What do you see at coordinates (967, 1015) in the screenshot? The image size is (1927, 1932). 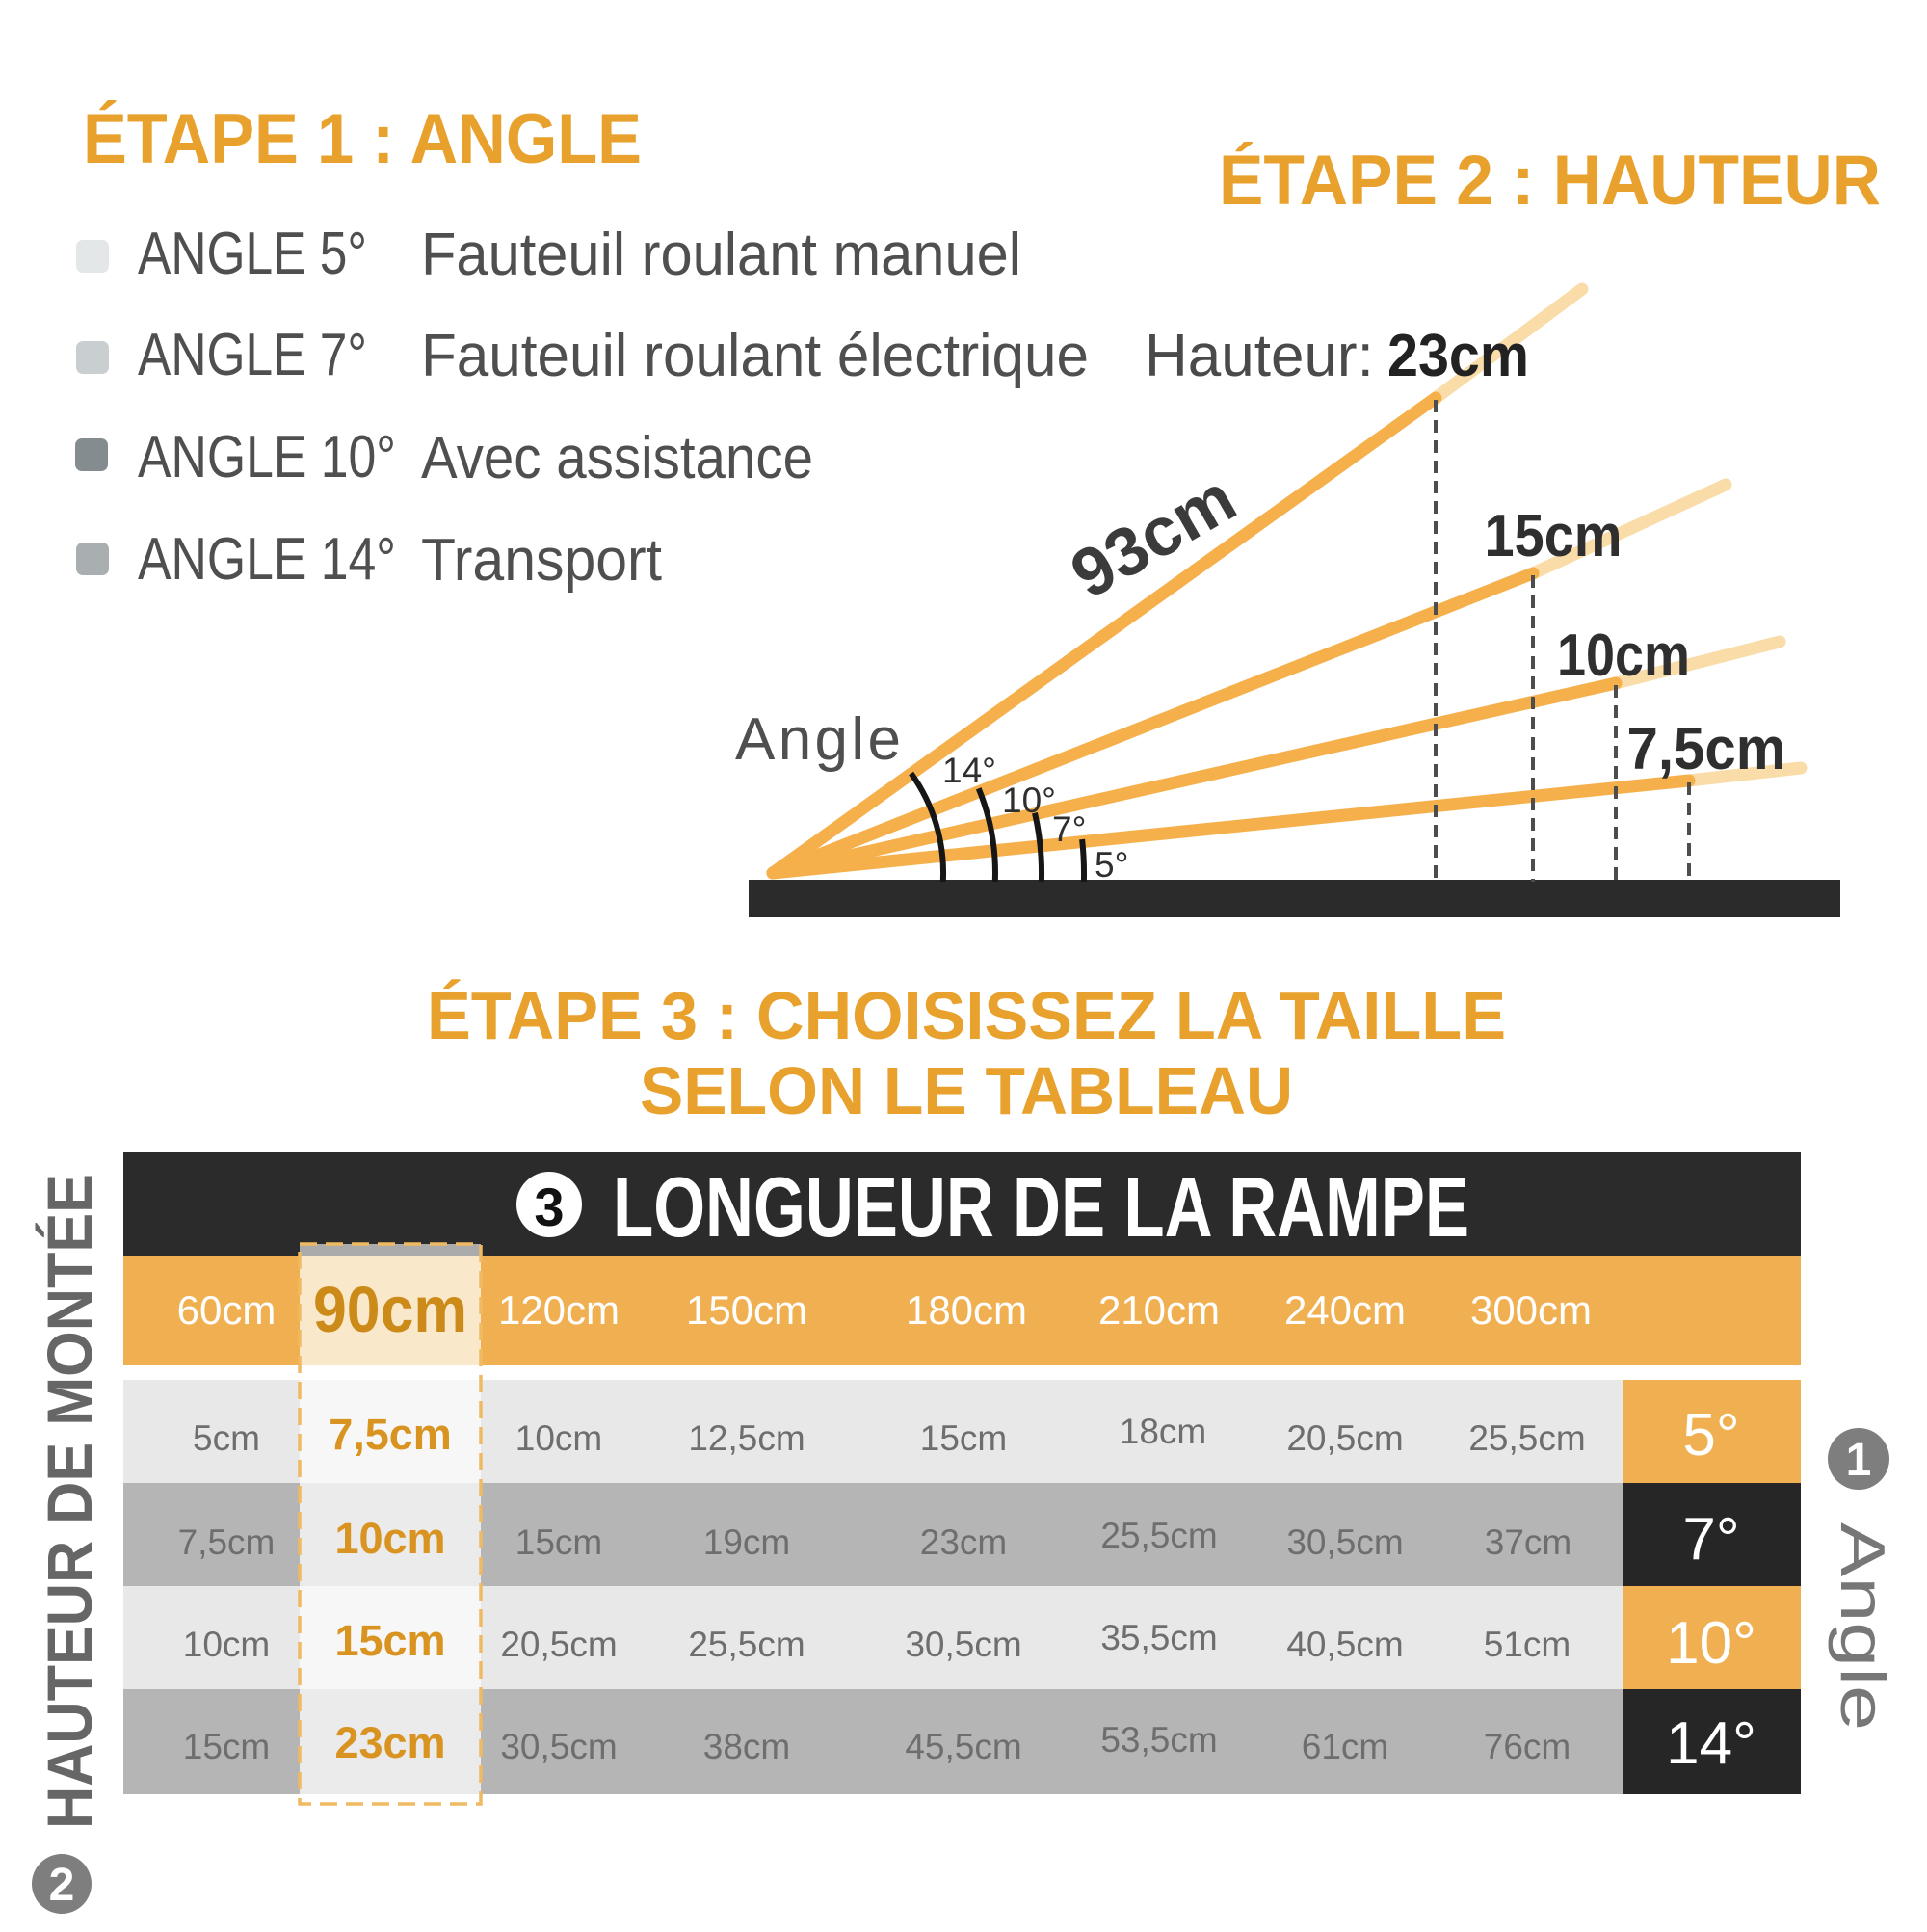 I see `svg-text: ÉTAPE 3 : CHOISISSEZ LA TAILLE` at bounding box center [967, 1015].